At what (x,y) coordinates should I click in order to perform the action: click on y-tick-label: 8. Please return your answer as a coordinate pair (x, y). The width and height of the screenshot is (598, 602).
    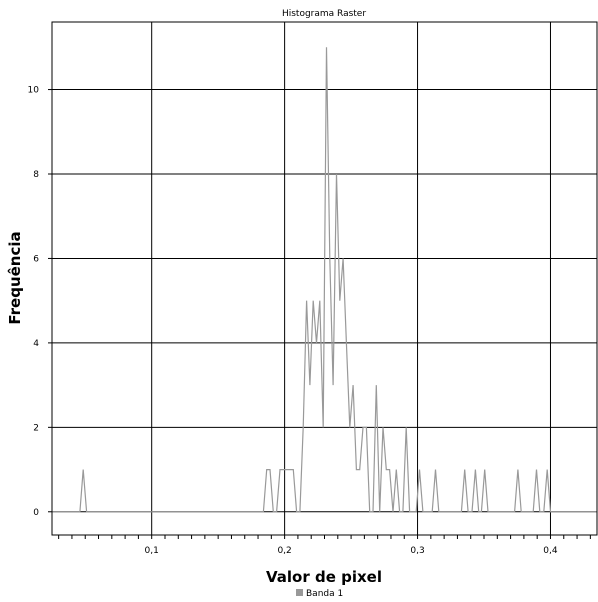
    Looking at the image, I should click on (36, 175).